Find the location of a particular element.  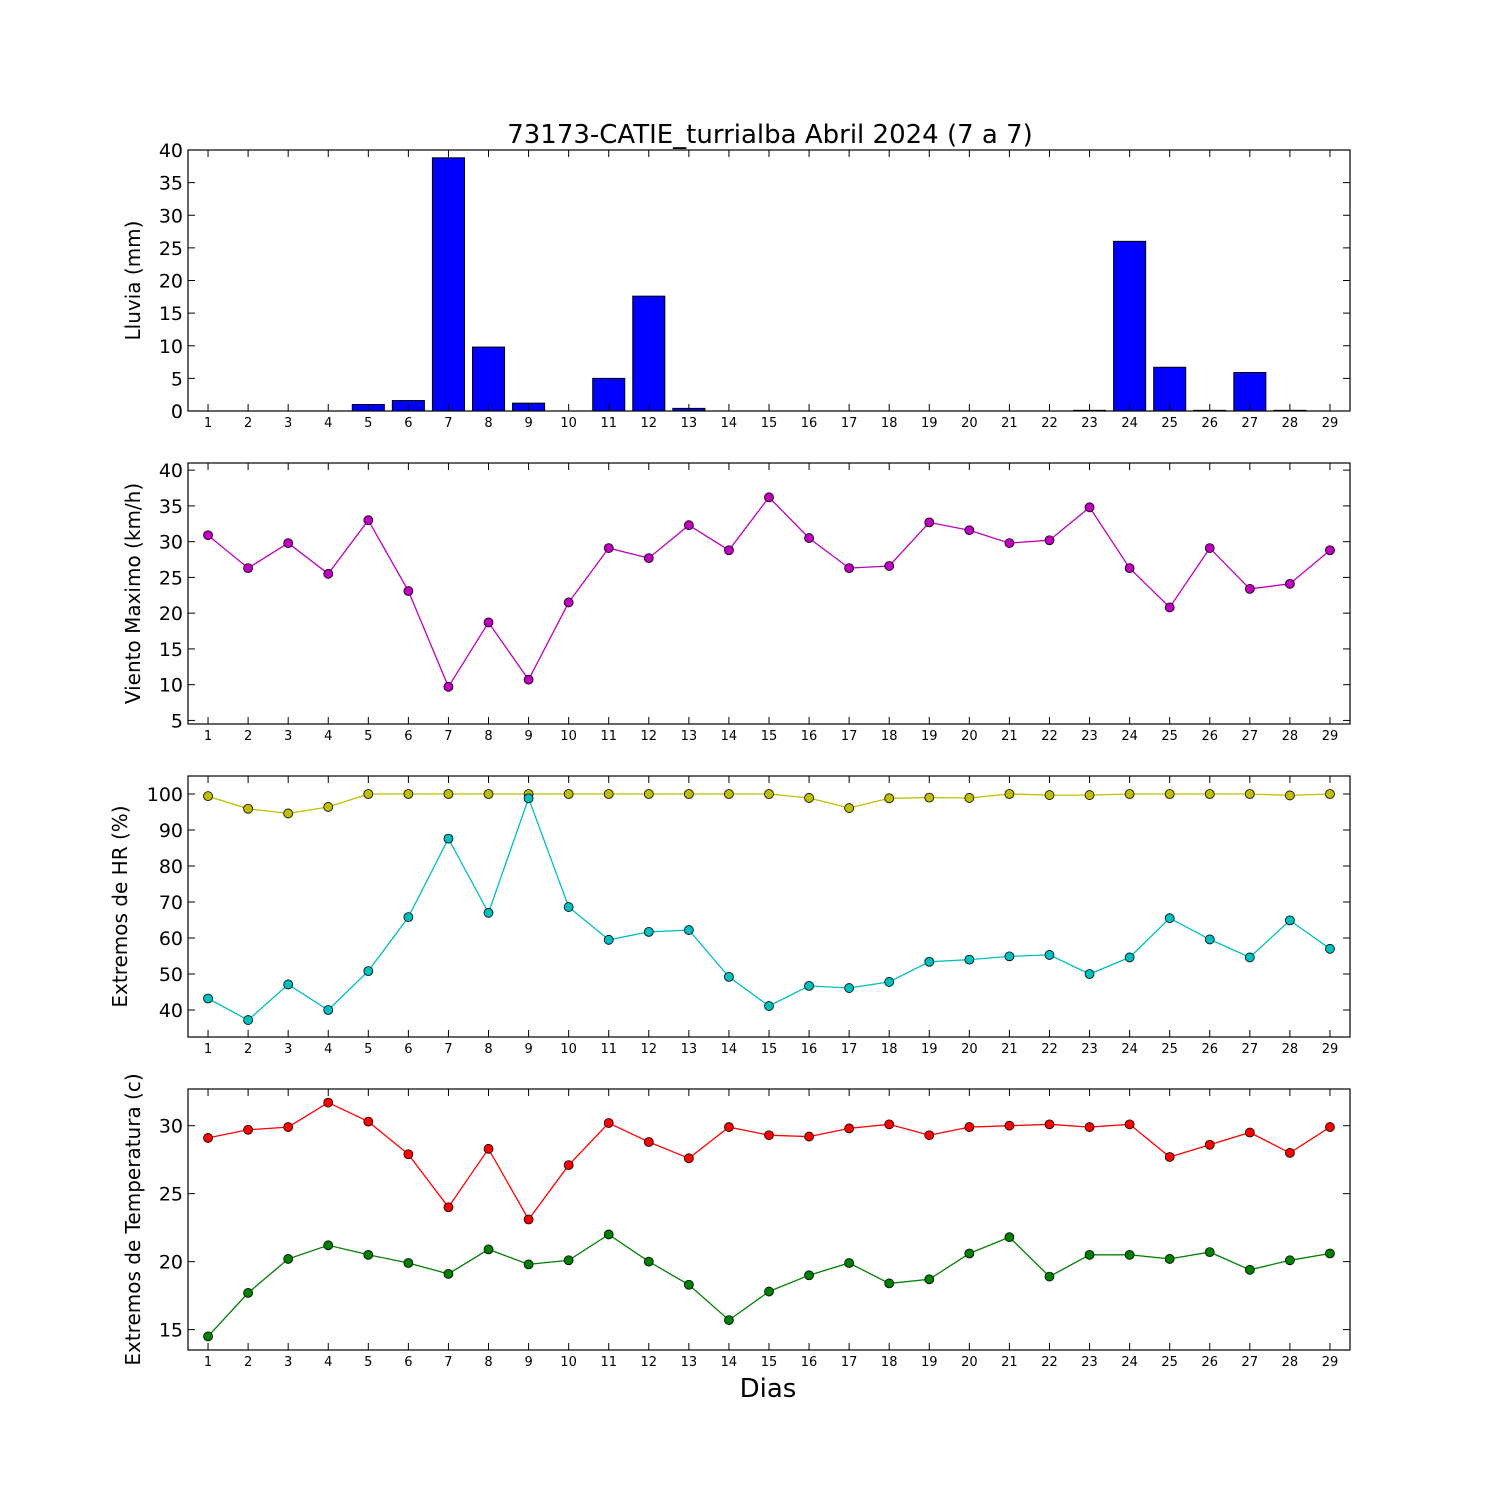

y-axis-label: Lluvia (mm) is located at coordinates (133, 281).